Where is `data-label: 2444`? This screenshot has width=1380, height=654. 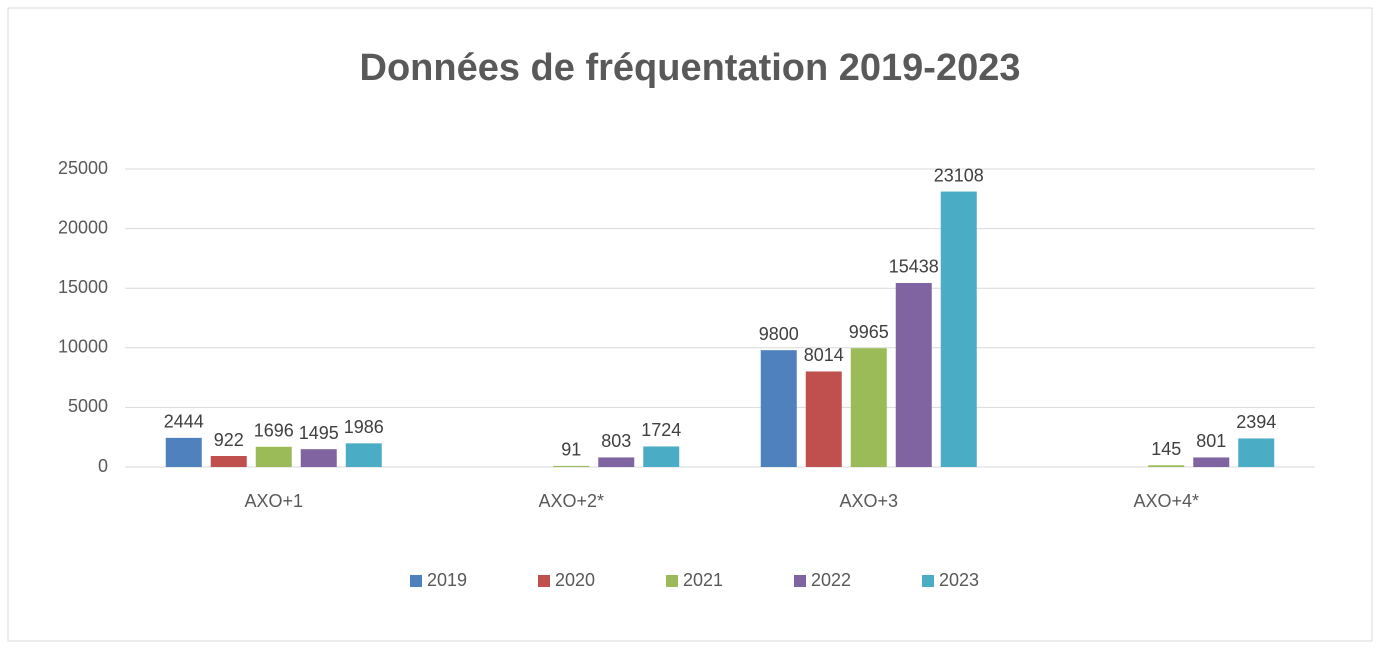 data-label: 2444 is located at coordinates (184, 422).